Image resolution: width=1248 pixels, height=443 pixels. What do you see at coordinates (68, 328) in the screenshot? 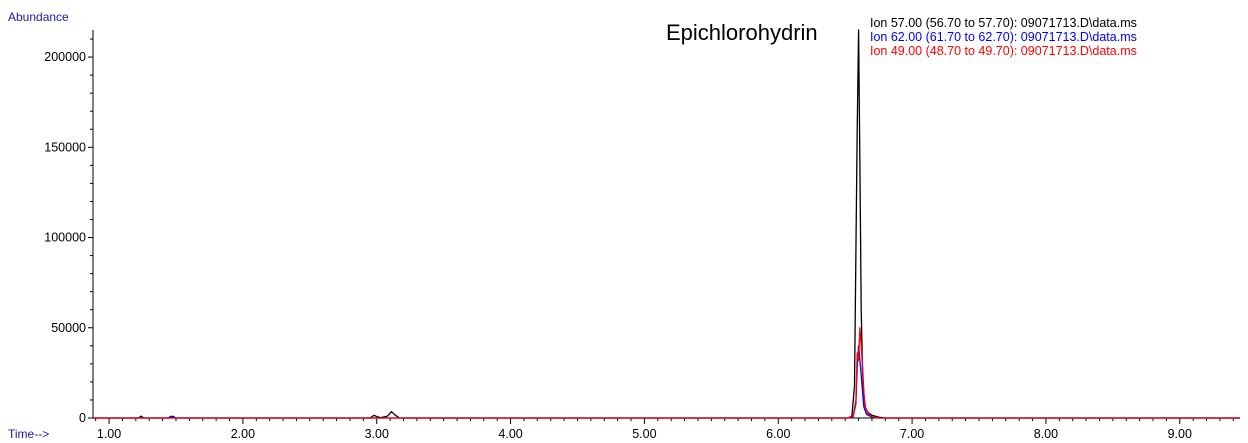
I see `y-tick-label: 50000` at bounding box center [68, 328].